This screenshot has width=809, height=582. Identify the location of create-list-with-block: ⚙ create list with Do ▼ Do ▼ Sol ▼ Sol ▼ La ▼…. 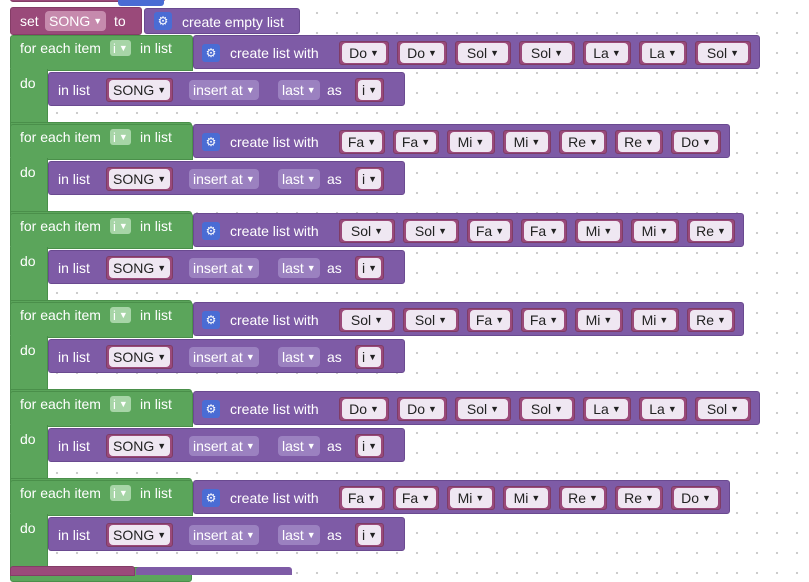
(476, 408).